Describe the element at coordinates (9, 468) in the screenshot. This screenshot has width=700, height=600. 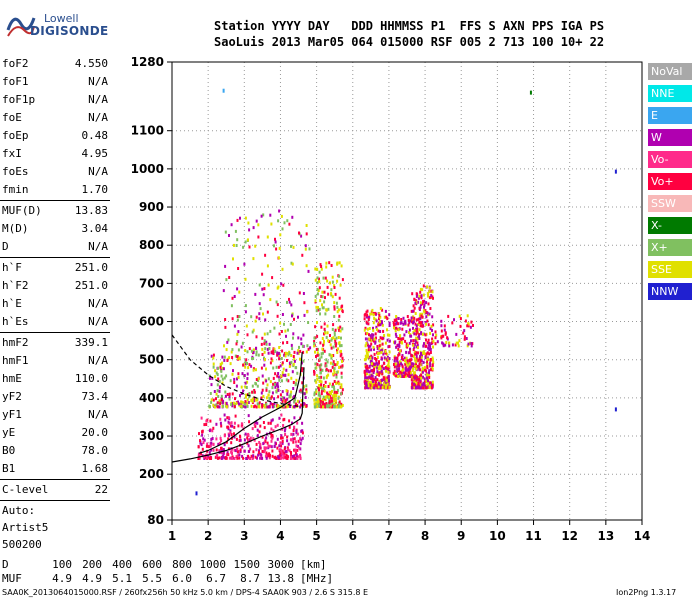
I see `param-name: B1` at that location.